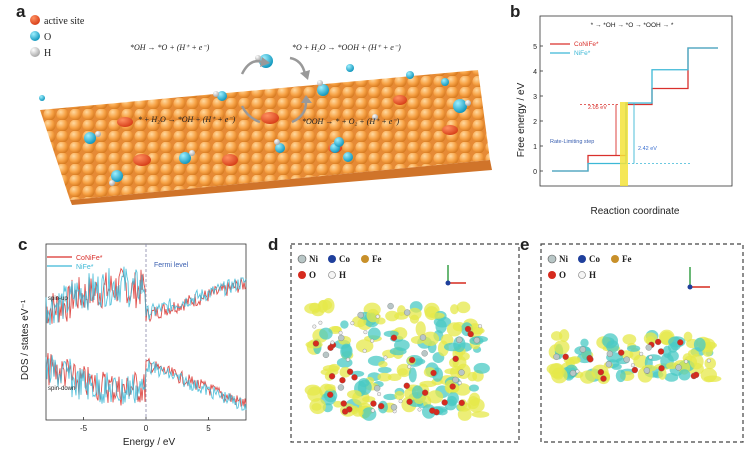 This screenshot has width=751, height=453. What do you see at coordinates (170, 47) in the screenshot?
I see `equation-oh-to-o: *OH → *O + (H⁺ + e⁻)` at bounding box center [170, 47].